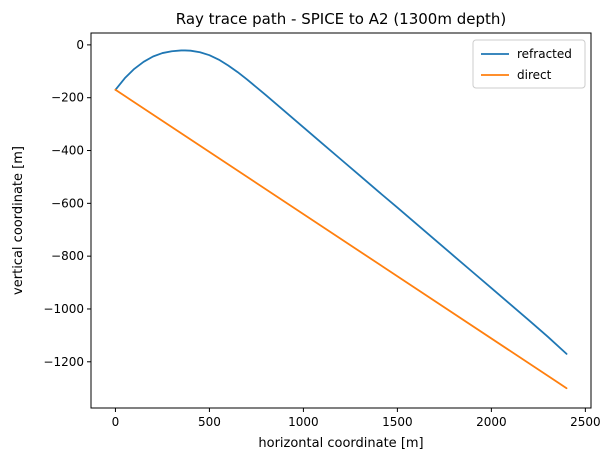 The image size is (610, 453). I want to click on x-tick-label: 2000, so click(491, 422).